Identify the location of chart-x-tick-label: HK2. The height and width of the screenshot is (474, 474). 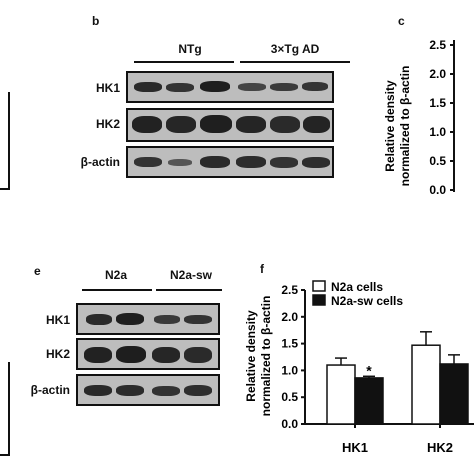
(440, 447).